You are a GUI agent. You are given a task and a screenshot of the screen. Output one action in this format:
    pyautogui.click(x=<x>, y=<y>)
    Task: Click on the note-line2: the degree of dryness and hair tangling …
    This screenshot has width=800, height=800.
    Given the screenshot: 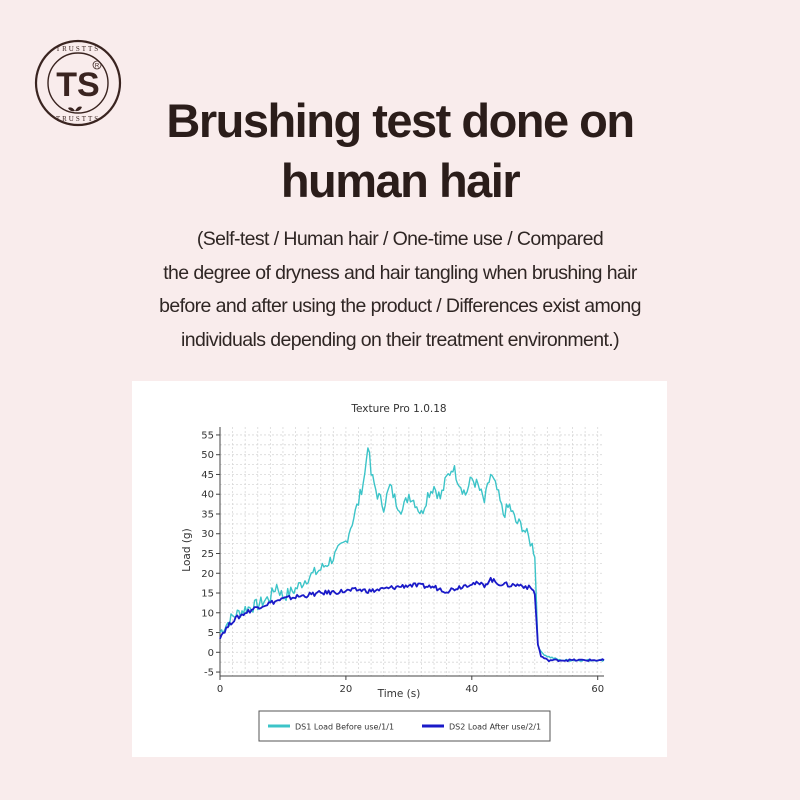 What is the action you would take?
    pyautogui.click(x=400, y=273)
    